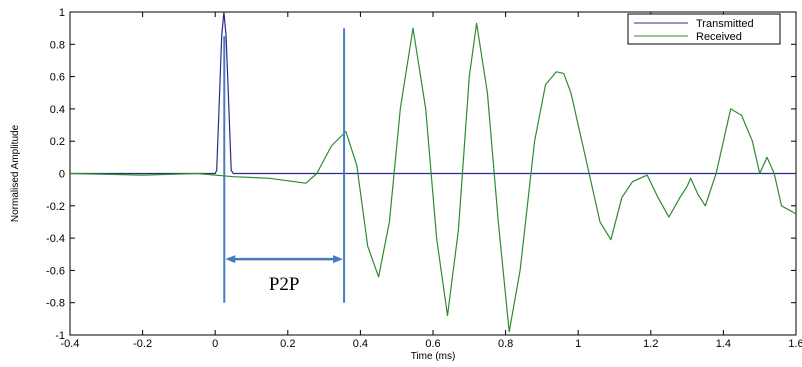  I want to click on y-tick-label: 0.2, so click(57, 142).